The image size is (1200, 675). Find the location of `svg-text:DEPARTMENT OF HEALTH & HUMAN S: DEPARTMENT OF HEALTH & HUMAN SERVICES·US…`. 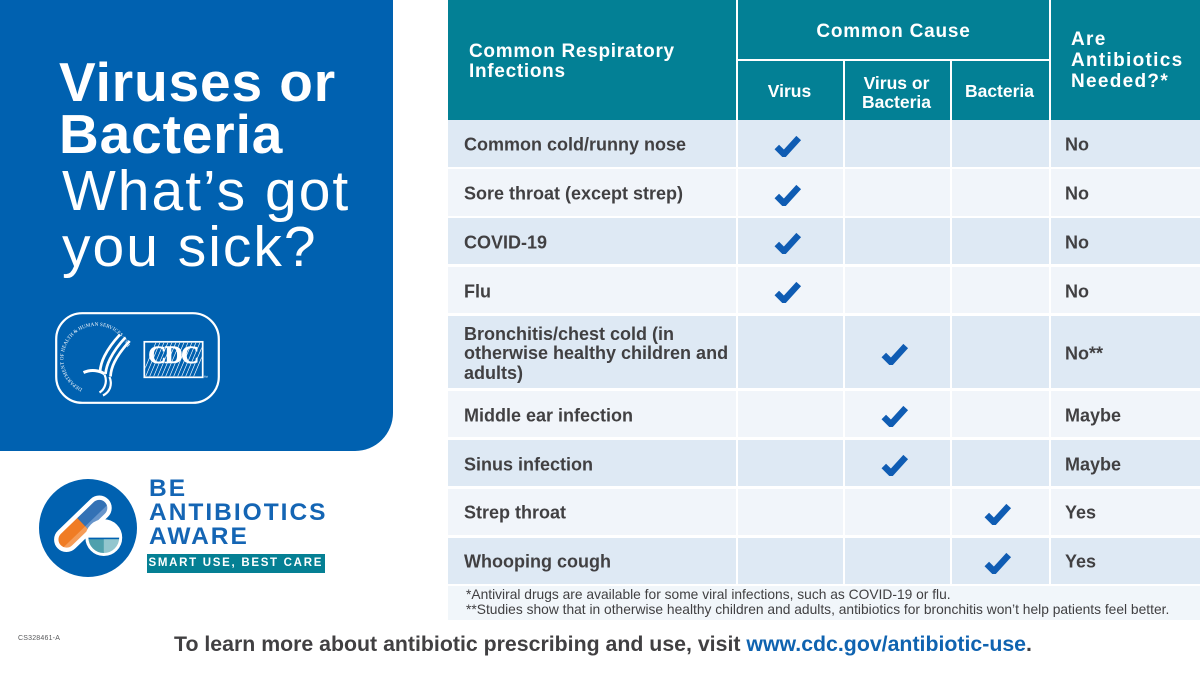

svg-text:DEPARTMENT OF HEALTH & HUMAN S: DEPARTMENT OF HEALTH & HUMAN SERVICES·US… is located at coordinates (95, 357).